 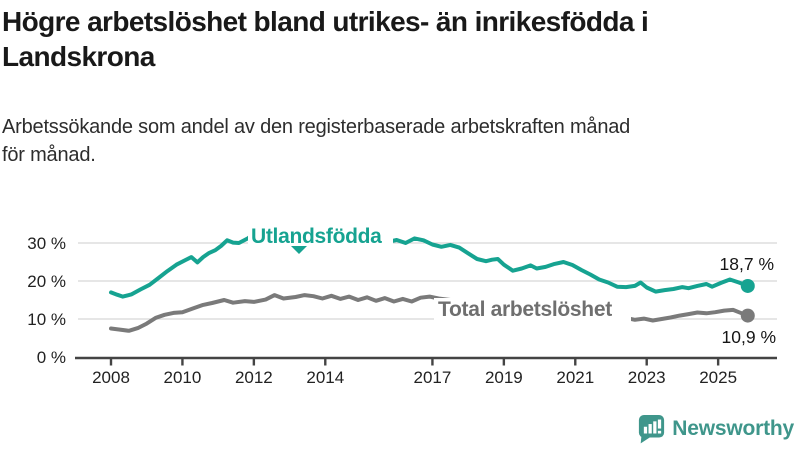 I want to click on y-tick-label: 20 %, so click(x=46, y=281).